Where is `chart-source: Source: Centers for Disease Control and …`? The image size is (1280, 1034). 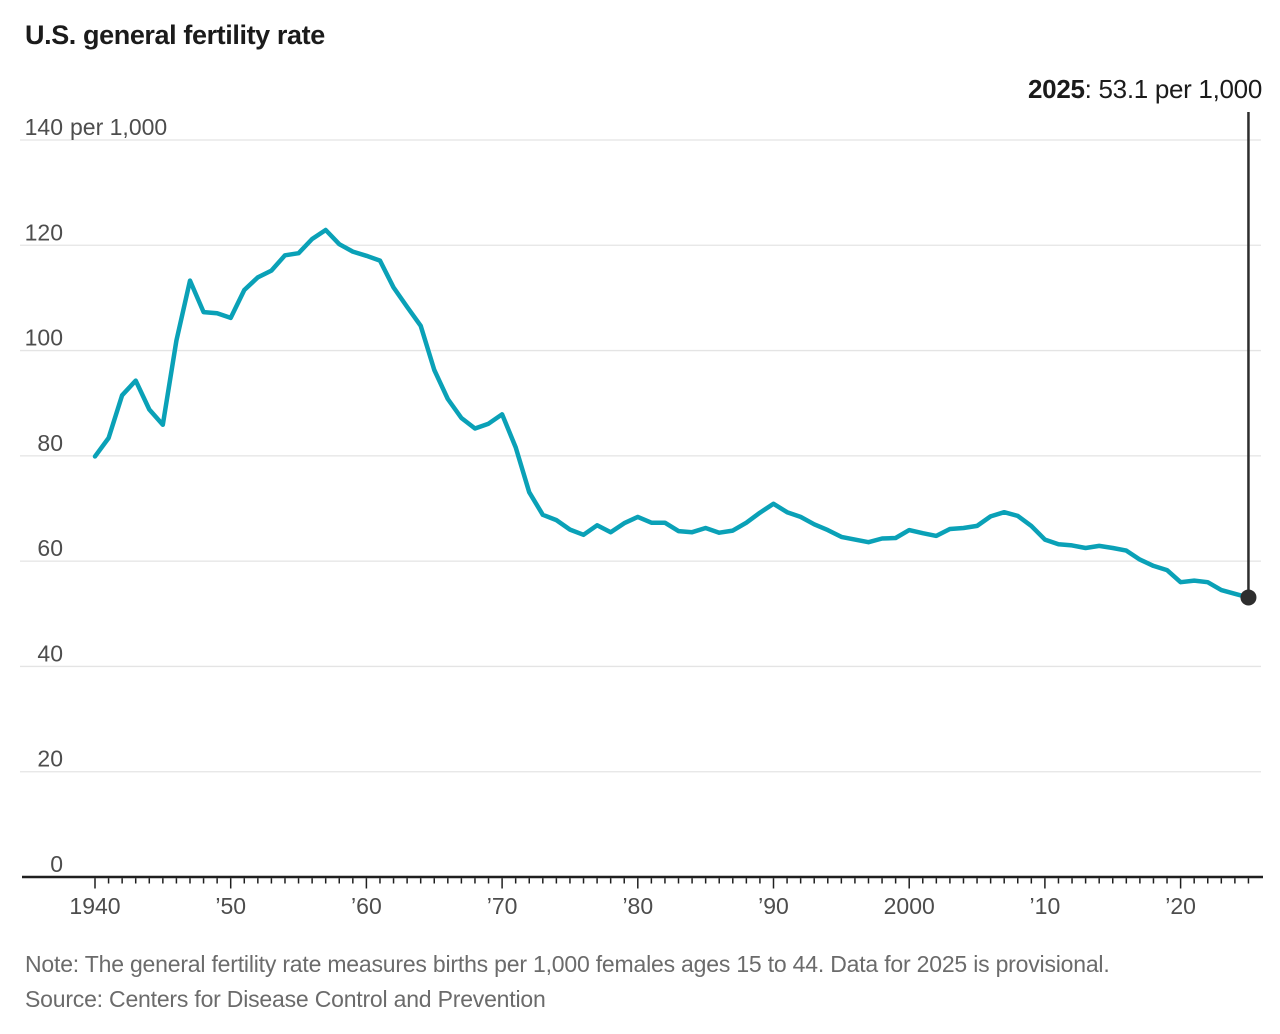
chart-source: Source: Centers for Disease Control and … is located at coordinates (285, 999).